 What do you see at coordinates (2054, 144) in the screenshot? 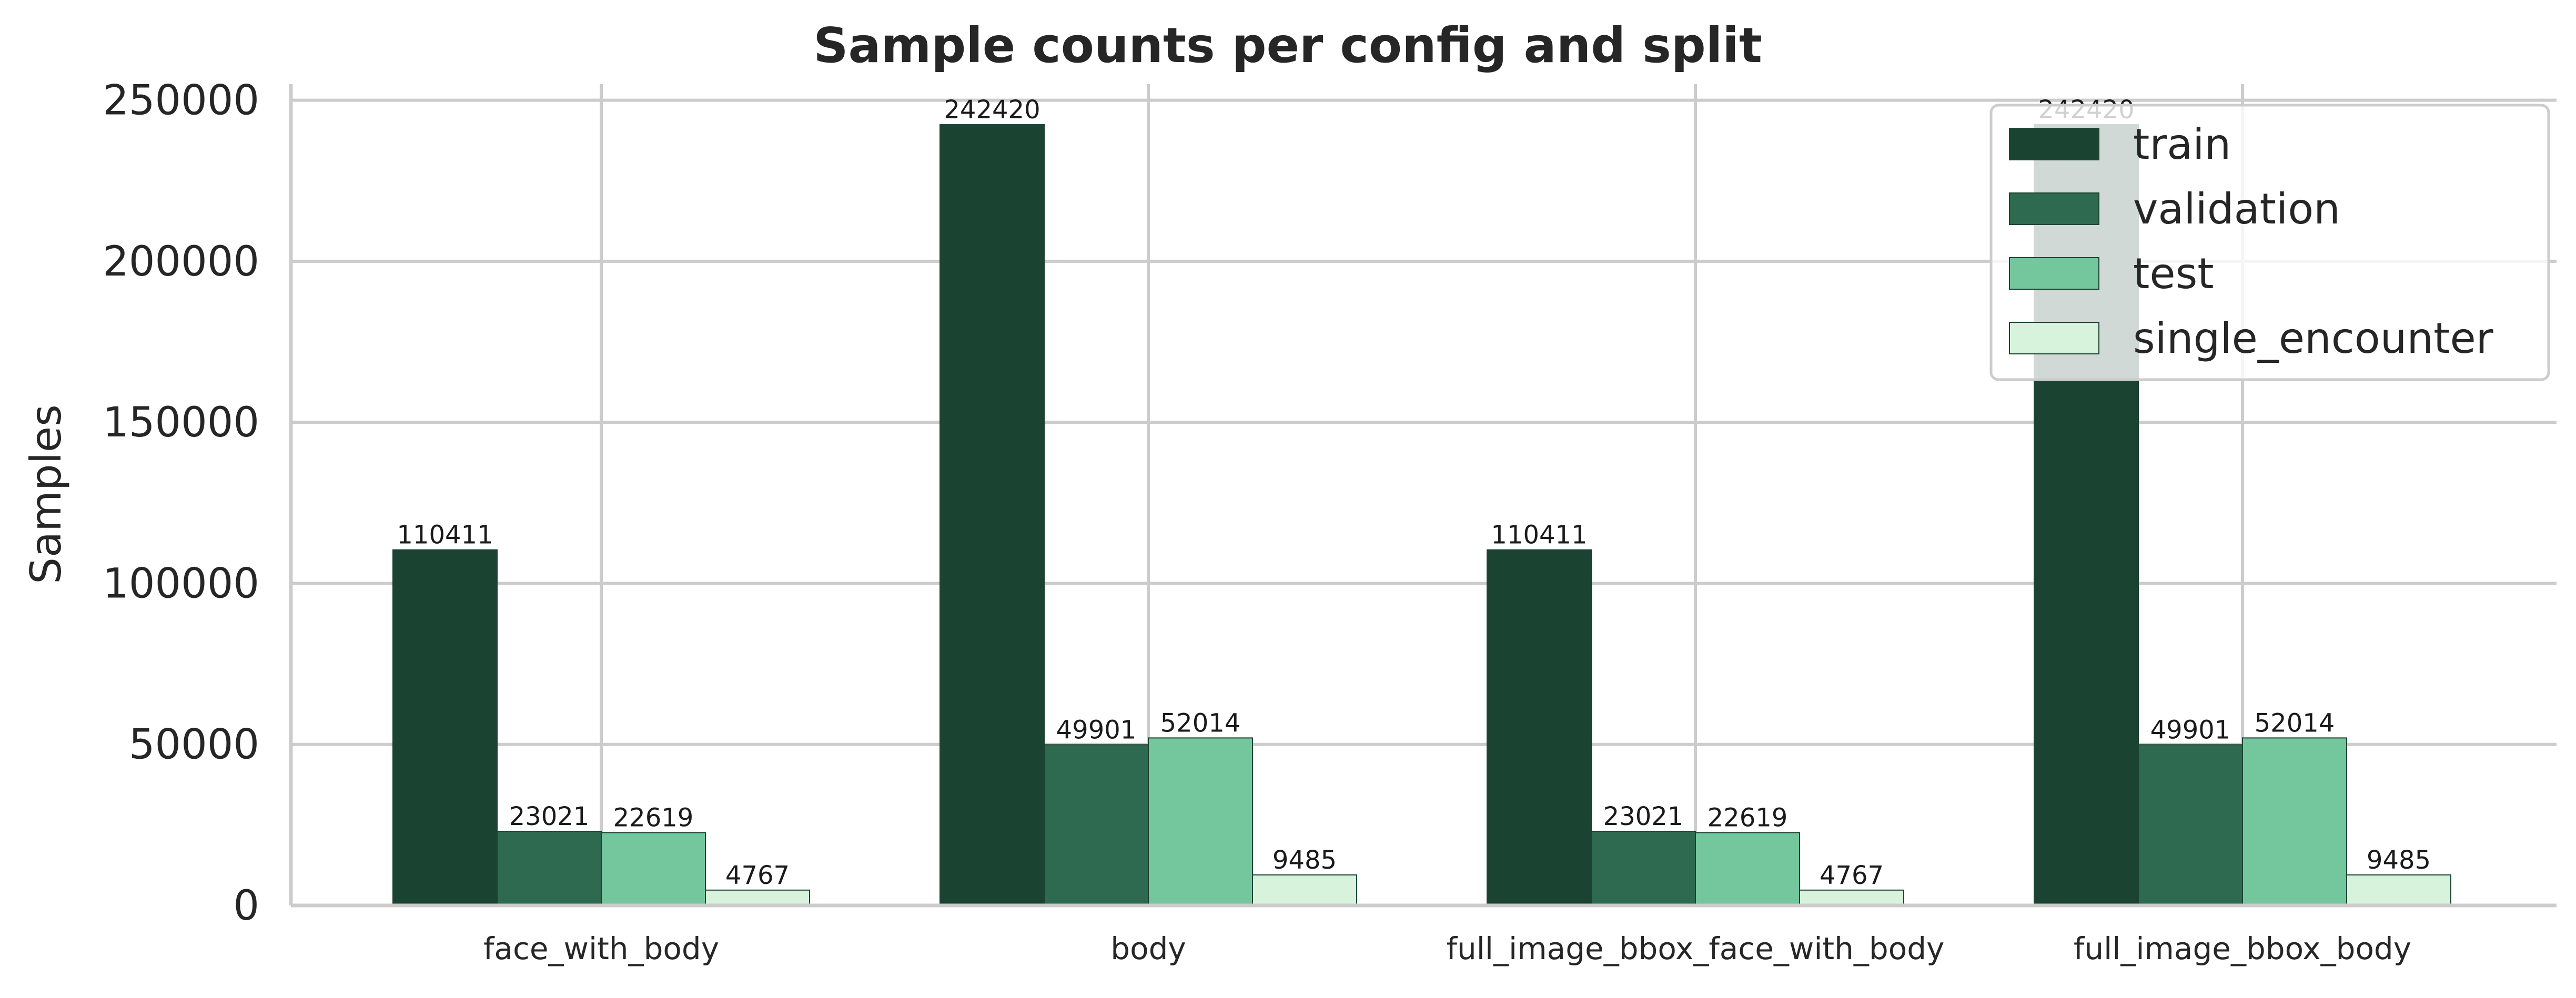
I see `legend-swatch-train` at bounding box center [2054, 144].